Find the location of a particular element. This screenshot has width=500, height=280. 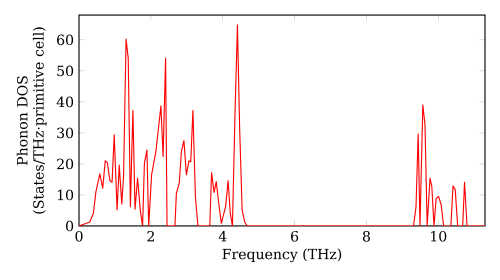

x-tick-label: 4 is located at coordinates (222, 236).